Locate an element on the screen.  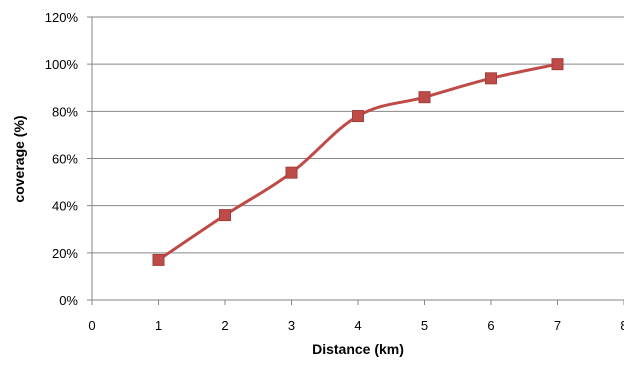
y-tick-label: 120% is located at coordinates (62, 17).